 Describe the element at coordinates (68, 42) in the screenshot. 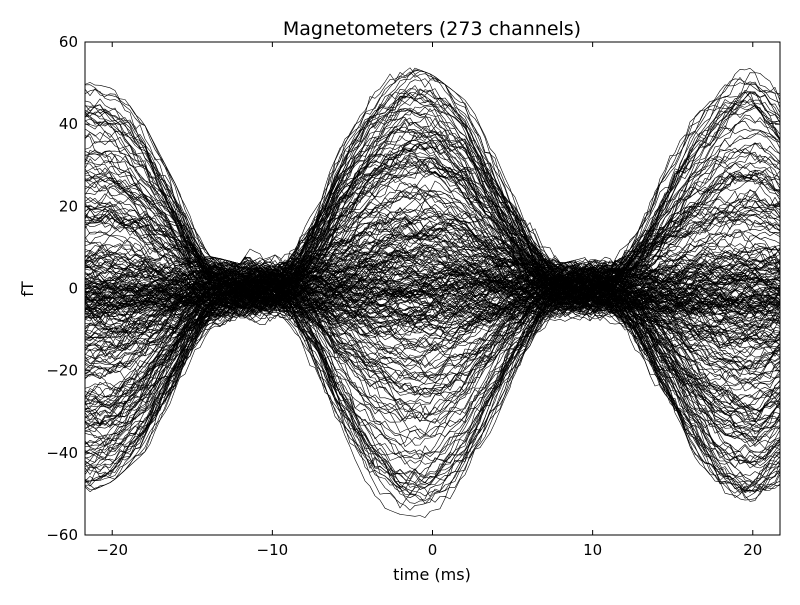

I see `y-tick-label: 60` at that location.